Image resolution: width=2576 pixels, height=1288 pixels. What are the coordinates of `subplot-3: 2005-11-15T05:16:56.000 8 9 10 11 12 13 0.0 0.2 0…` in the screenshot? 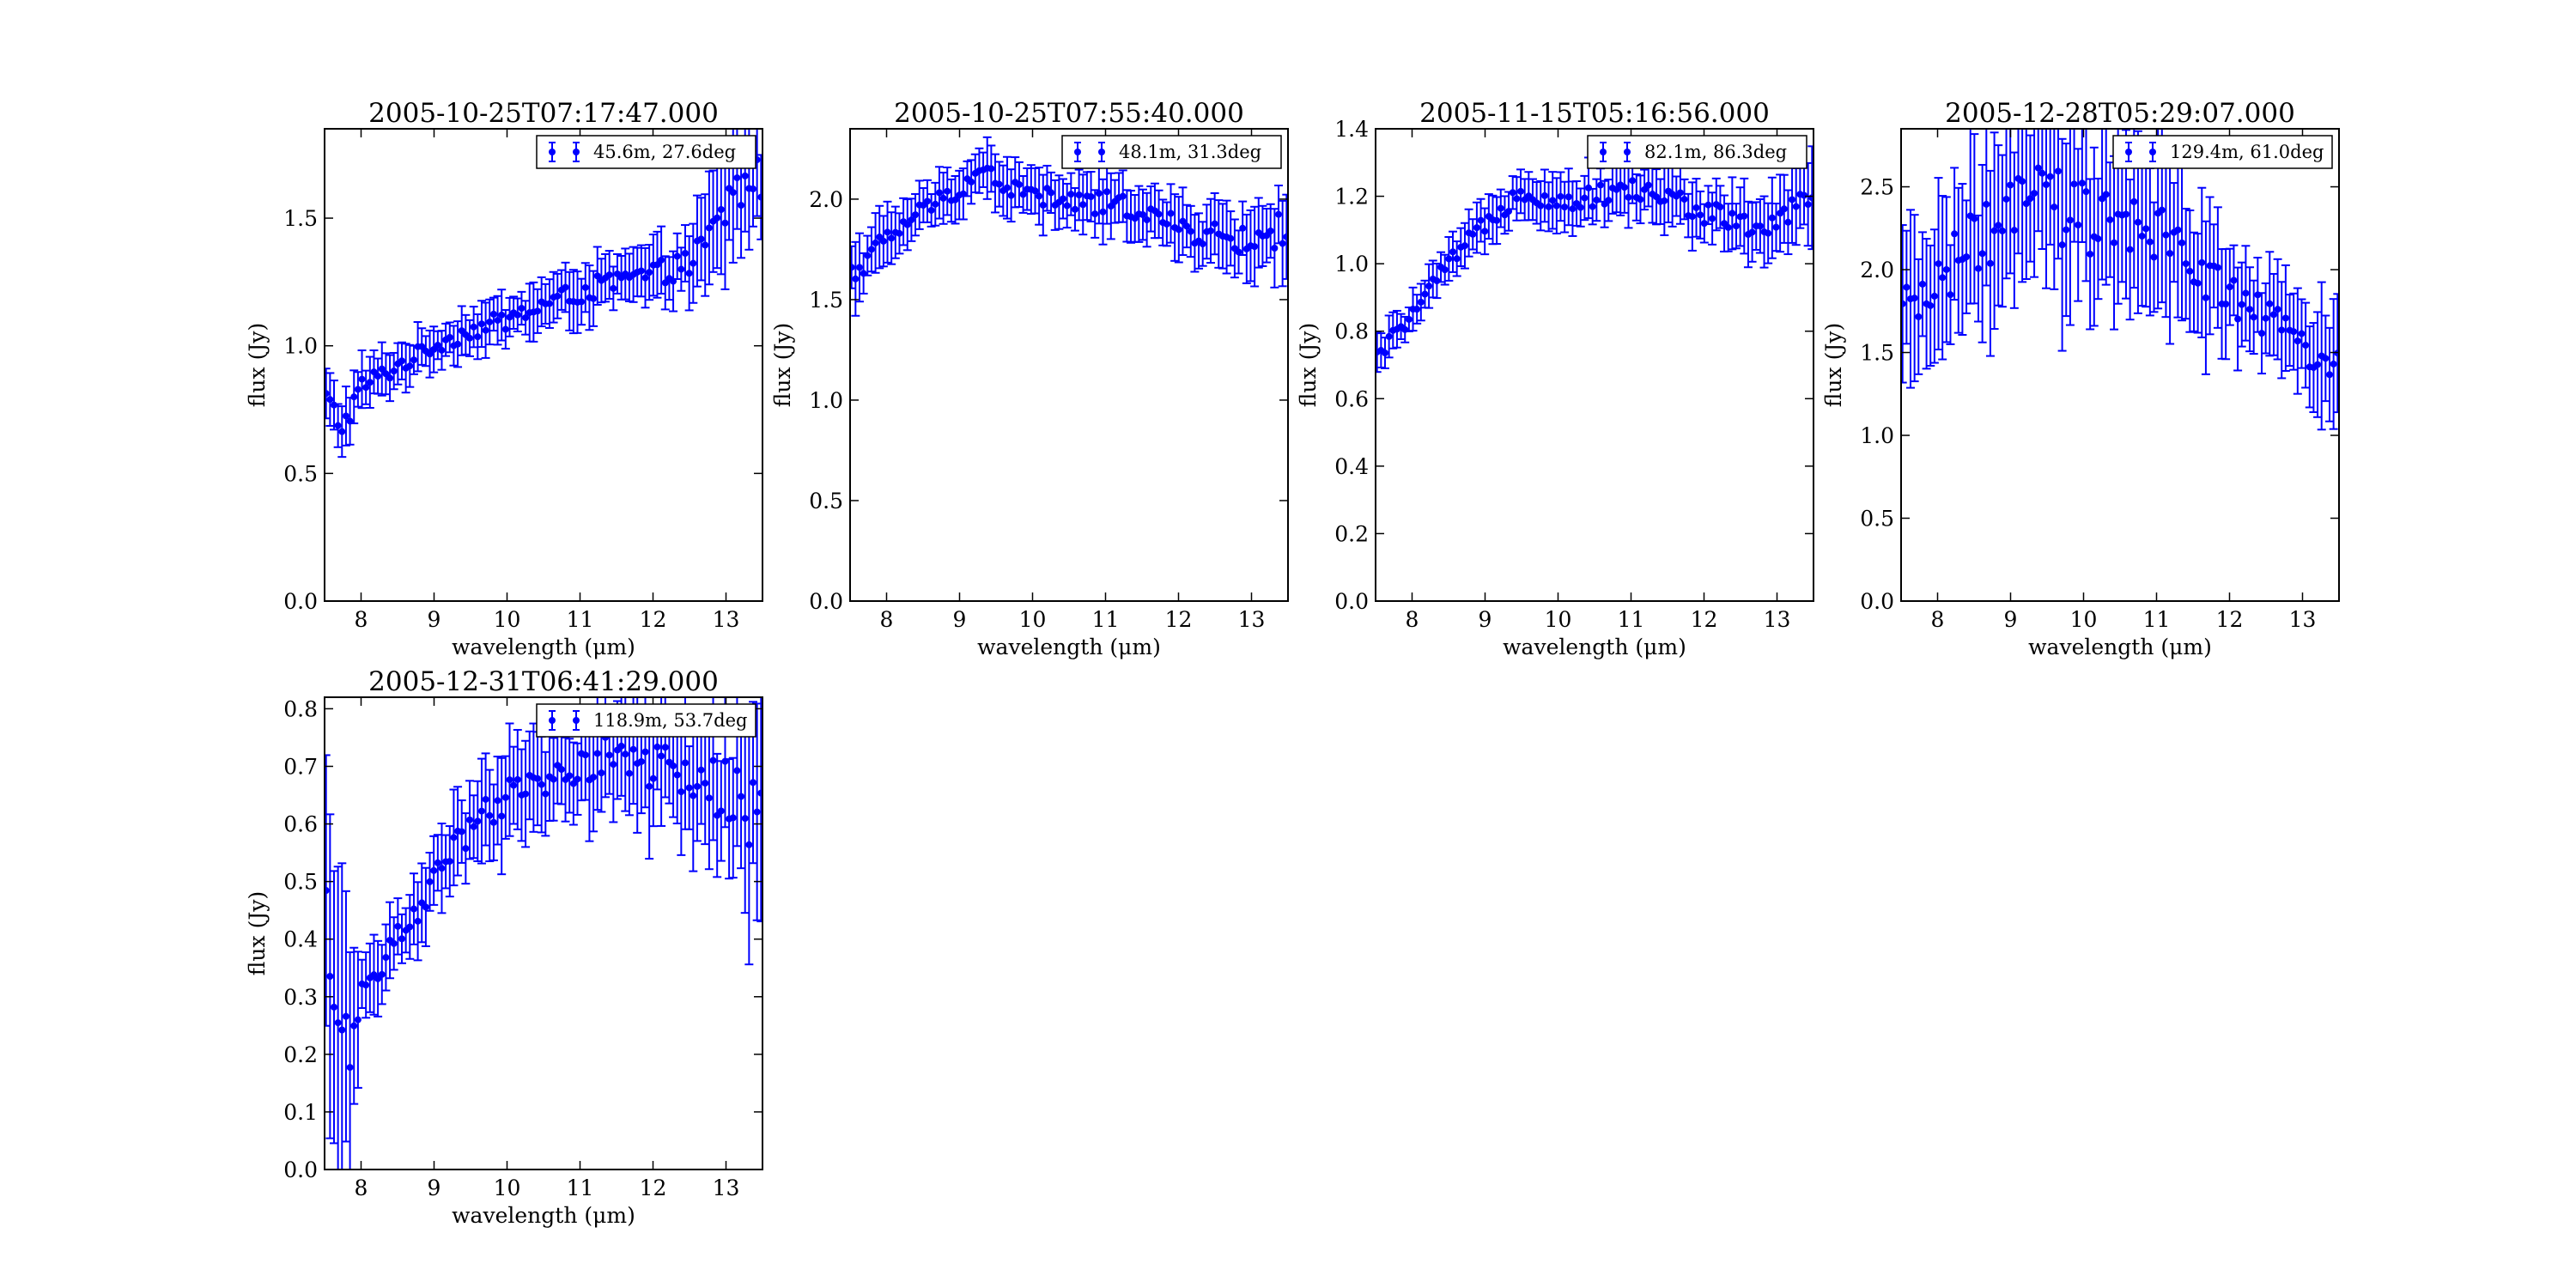 It's located at (1555, 378).